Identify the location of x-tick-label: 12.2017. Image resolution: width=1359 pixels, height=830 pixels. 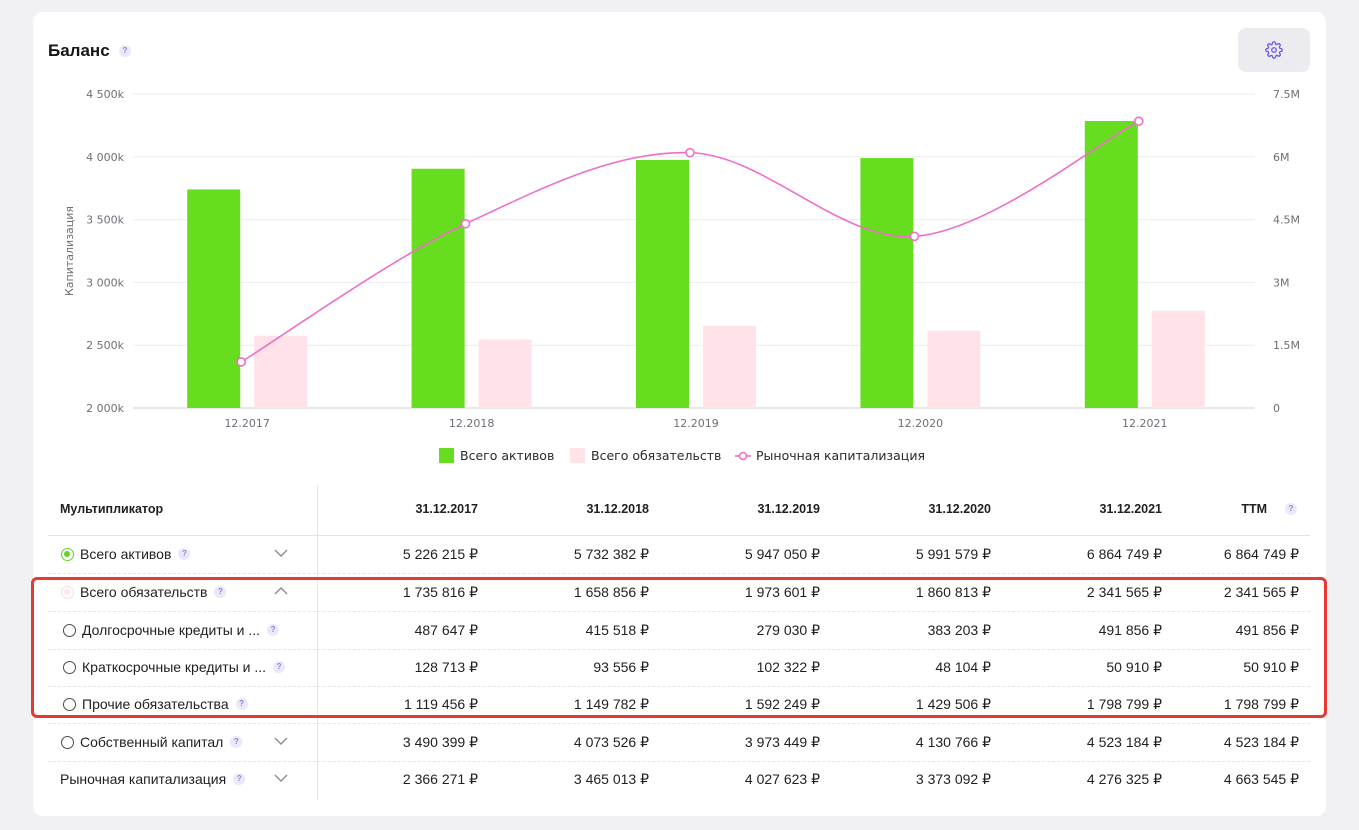
(247, 423).